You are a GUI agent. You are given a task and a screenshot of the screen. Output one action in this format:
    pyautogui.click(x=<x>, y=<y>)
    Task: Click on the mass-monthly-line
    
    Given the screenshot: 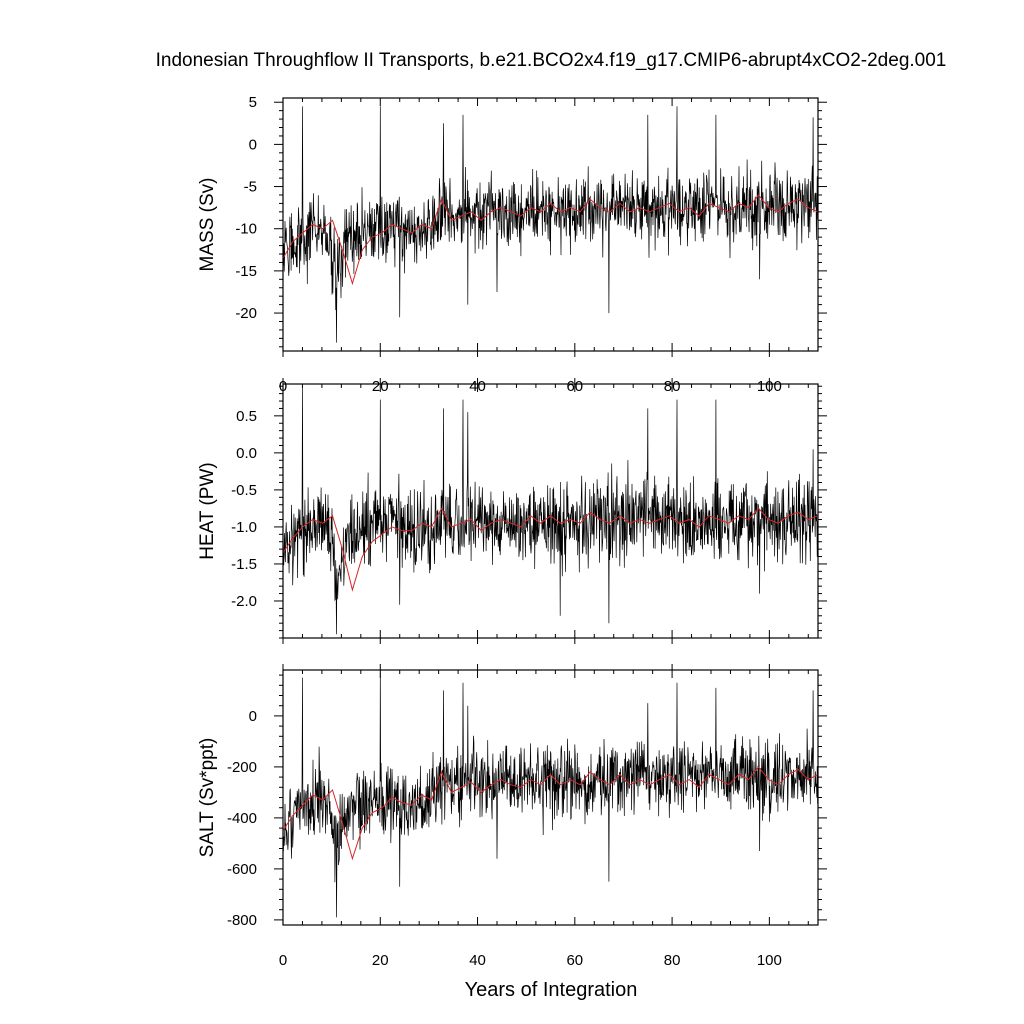 What is the action you would take?
    pyautogui.click(x=550, y=224)
    